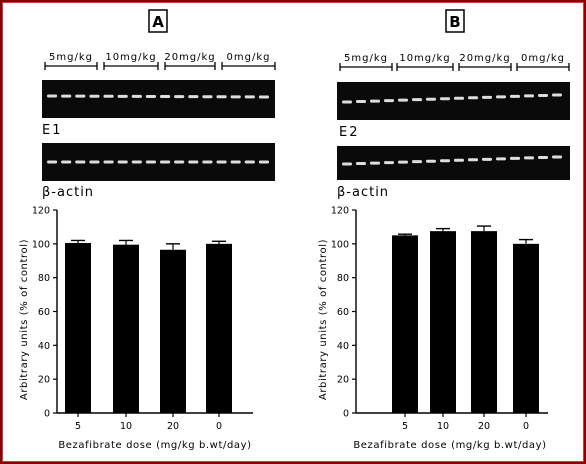 The width and height of the screenshot is (586, 464). What do you see at coordinates (452, 98) in the screenshot?
I see `panel-b-gene-bands` at bounding box center [452, 98].